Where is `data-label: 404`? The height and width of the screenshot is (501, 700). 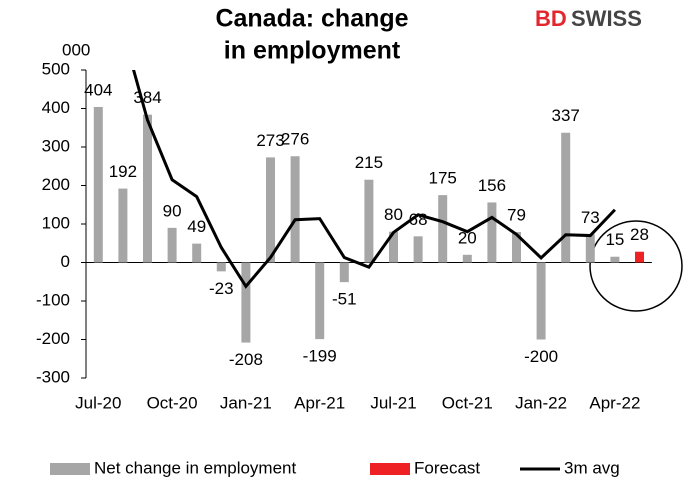
data-label: 404 is located at coordinates (98, 89).